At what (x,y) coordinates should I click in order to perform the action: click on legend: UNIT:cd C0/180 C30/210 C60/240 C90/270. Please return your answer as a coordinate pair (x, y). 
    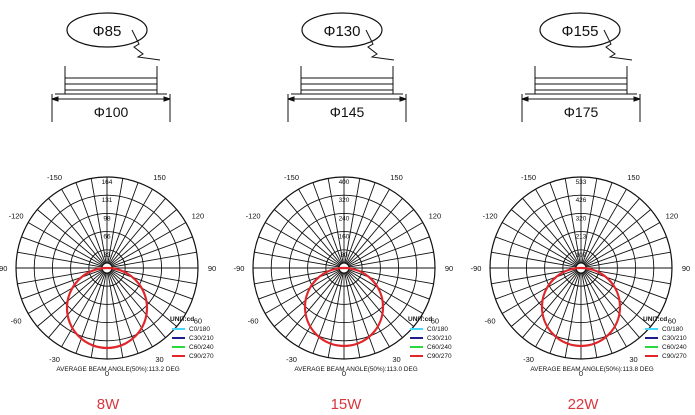
    Looking at the image, I should click on (192, 338).